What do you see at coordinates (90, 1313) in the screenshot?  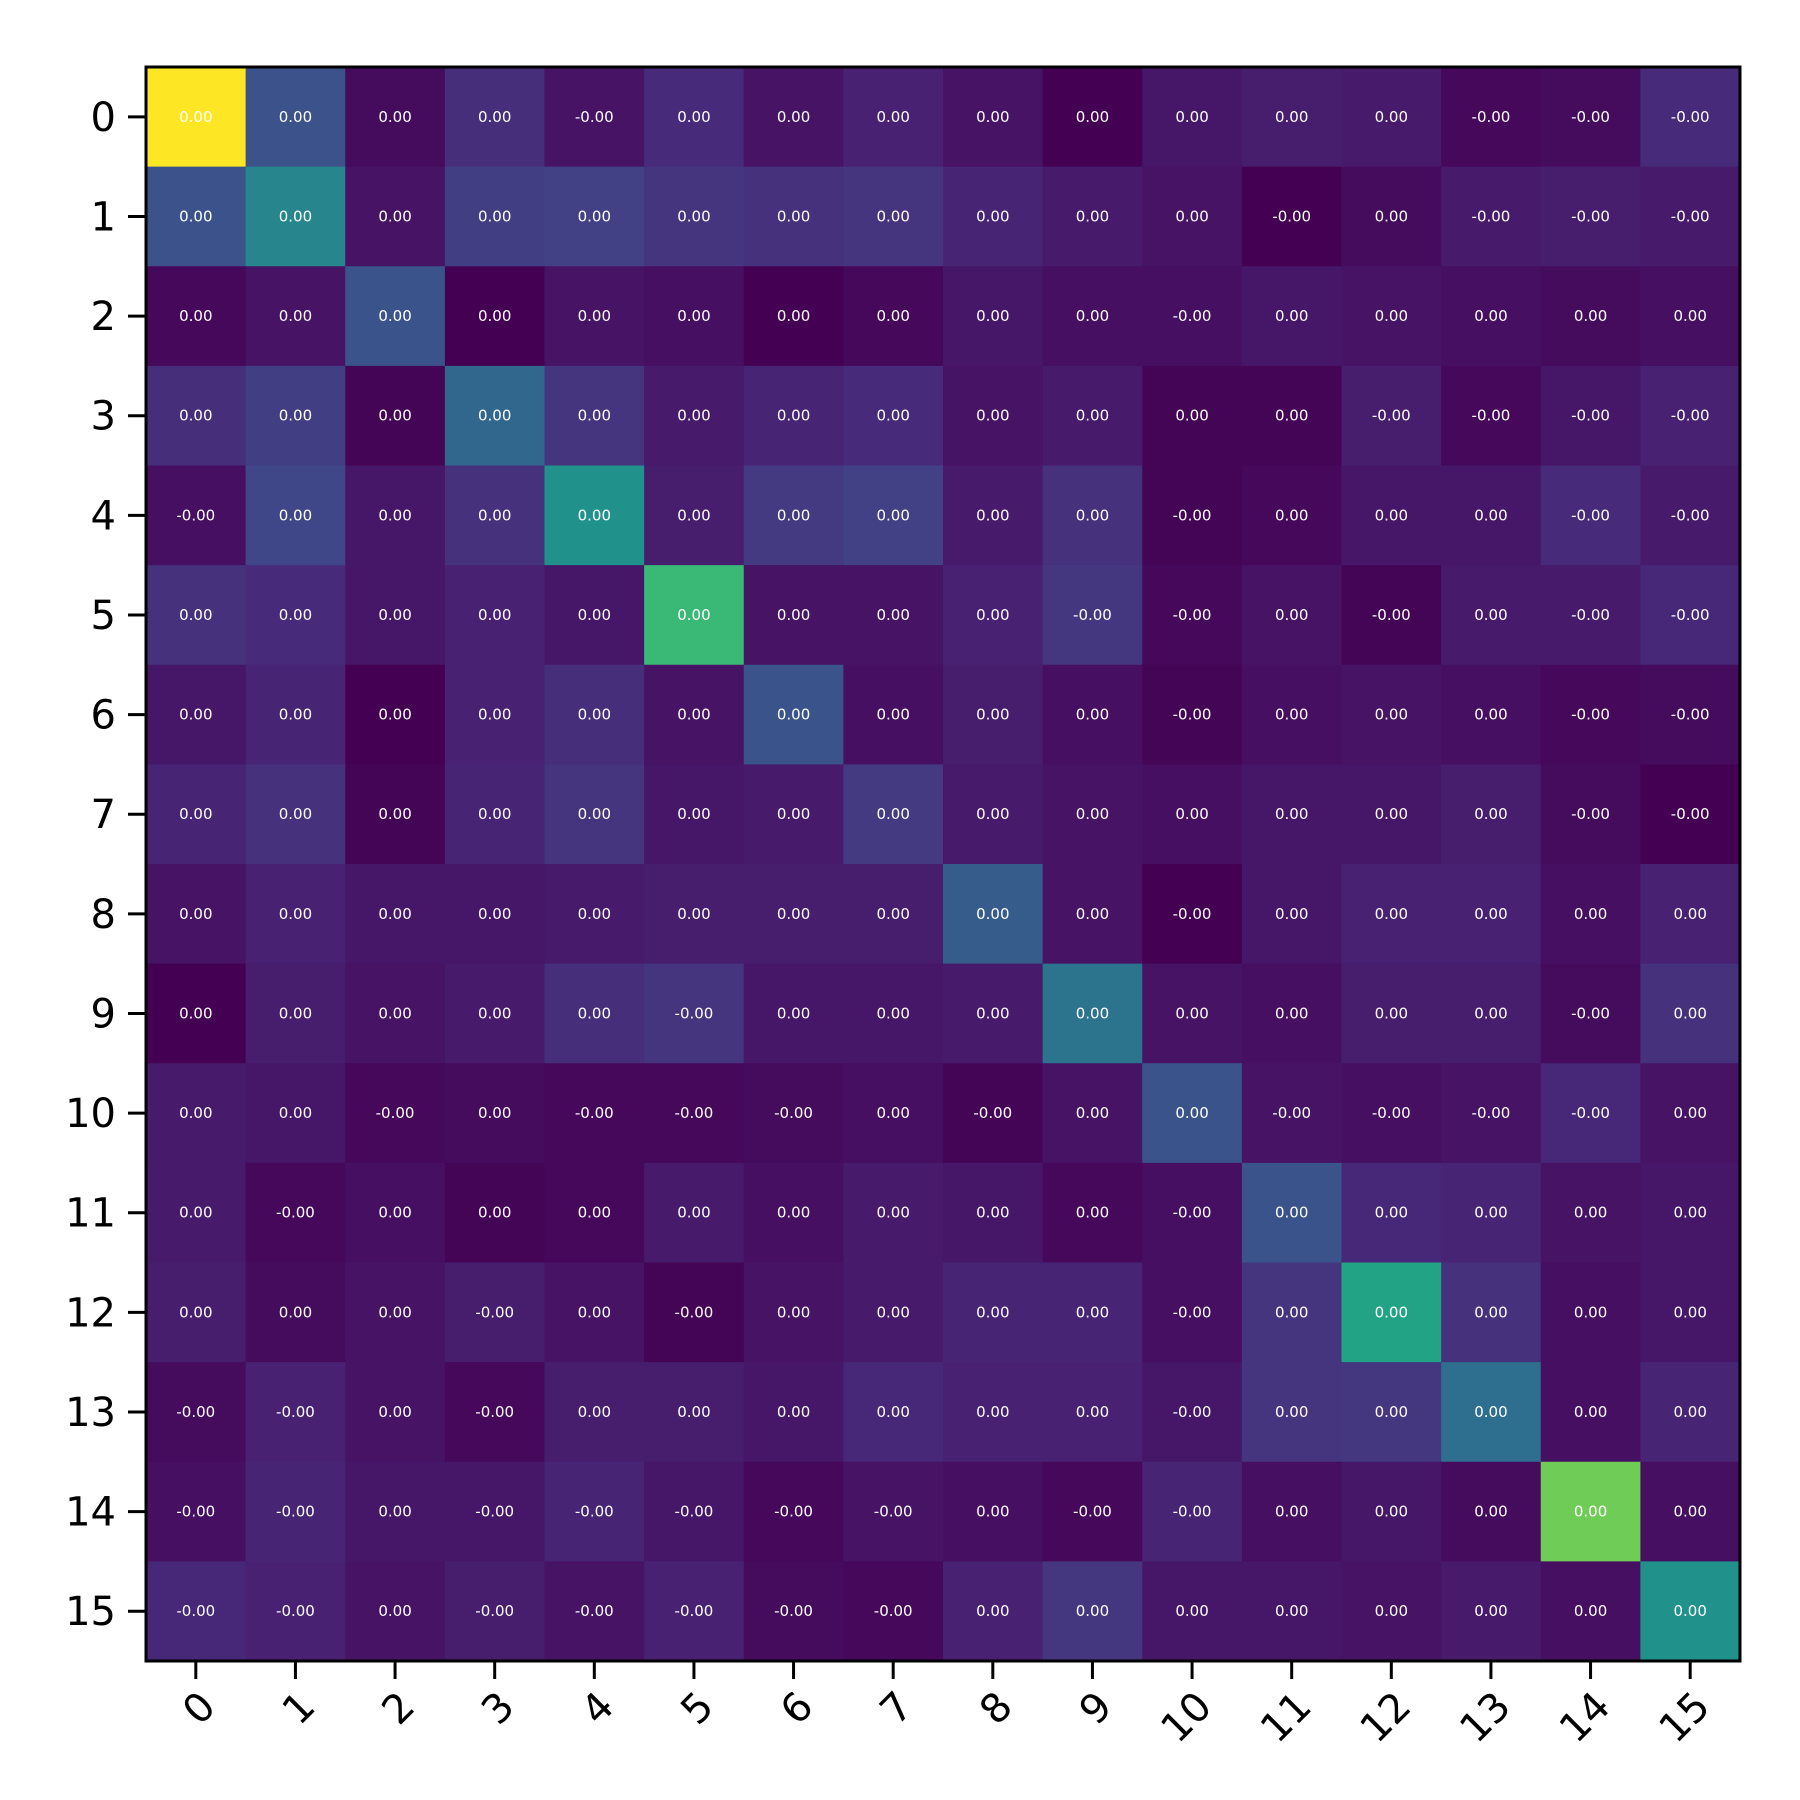 I see `y-tick-label: 12` at bounding box center [90, 1313].